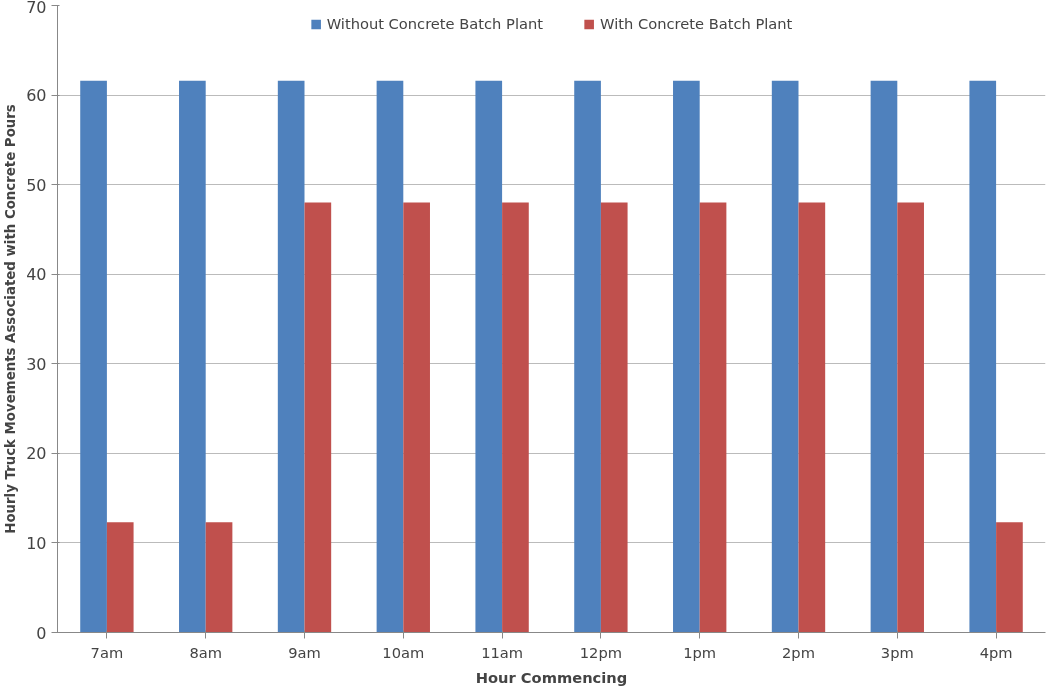 The image size is (1058, 695). I want to click on y-axis-title: Hourly Truck Movements Associated with Concrete Pours, so click(11, 319).